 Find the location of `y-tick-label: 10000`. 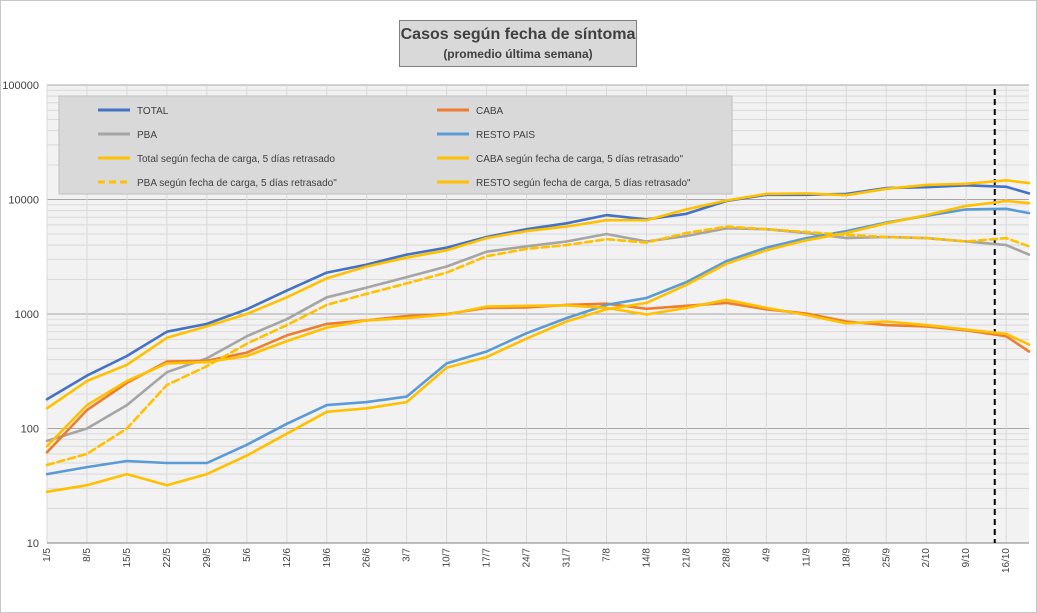

y-tick-label: 10000 is located at coordinates (23, 201).